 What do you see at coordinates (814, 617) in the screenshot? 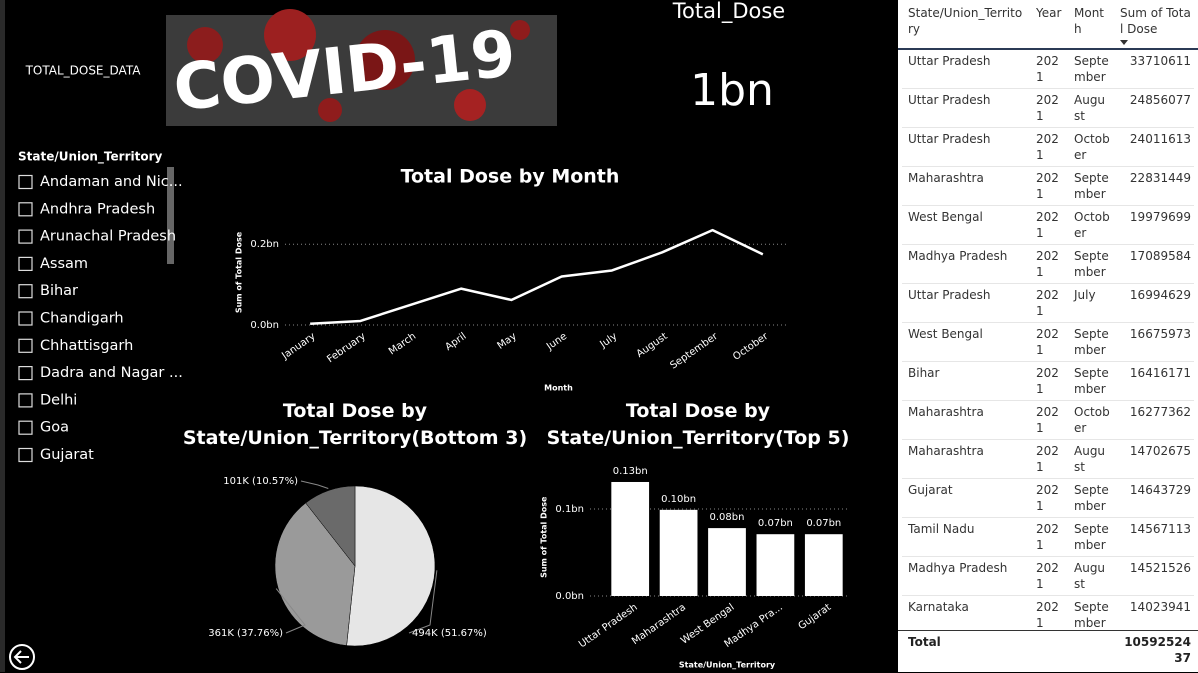
I see `x-tick-label: Gujarat` at bounding box center [814, 617].